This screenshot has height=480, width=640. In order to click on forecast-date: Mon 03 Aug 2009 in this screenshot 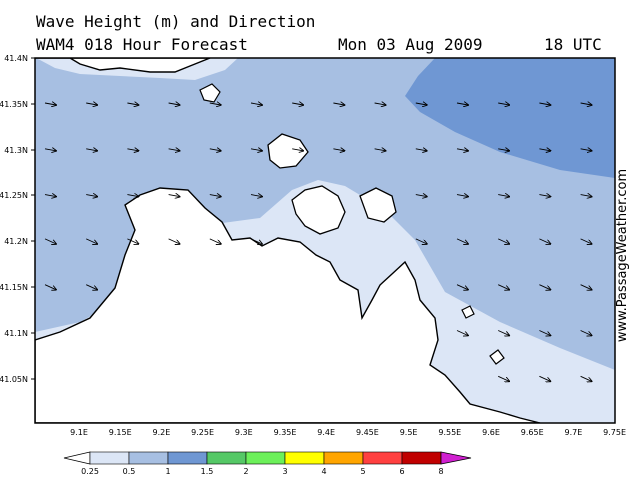, I will do `click(410, 44)`.